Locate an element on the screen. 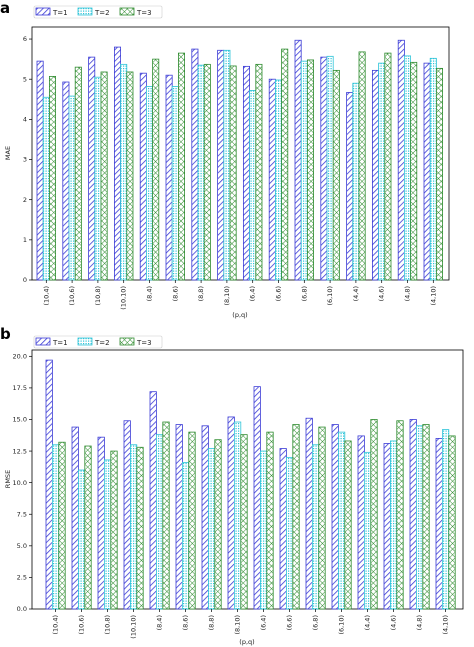 This screenshot has width=474, height=647. y-tick-label: 5 is located at coordinates (25, 79).